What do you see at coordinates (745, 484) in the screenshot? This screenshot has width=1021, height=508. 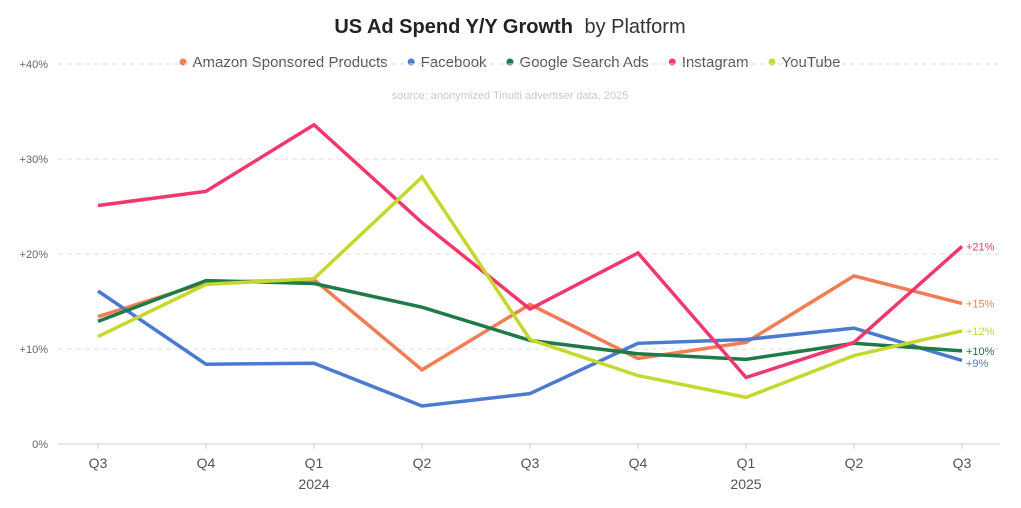 I see `x-year-label: 2025` at bounding box center [745, 484].